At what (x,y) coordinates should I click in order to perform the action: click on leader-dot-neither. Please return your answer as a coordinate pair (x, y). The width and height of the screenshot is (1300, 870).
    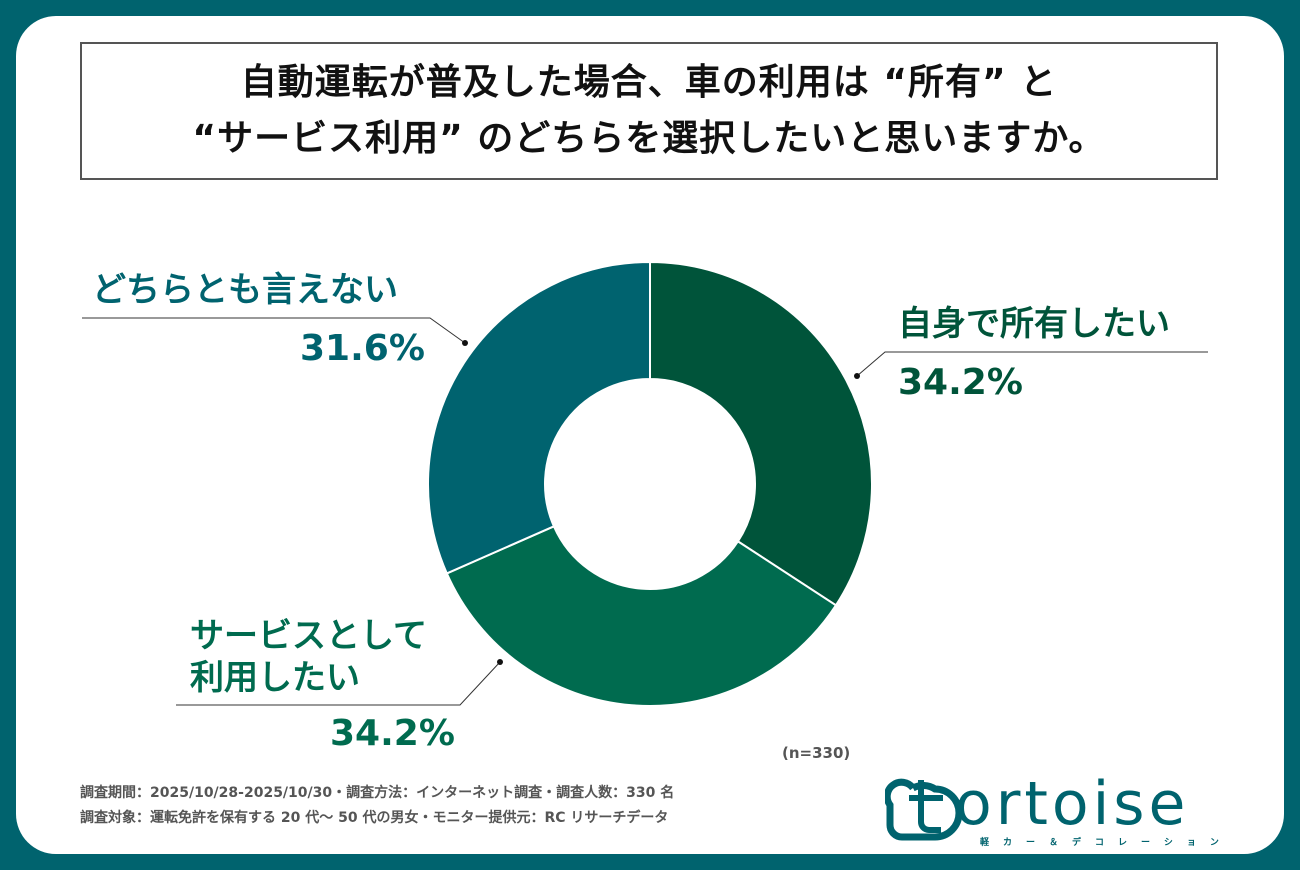
    Looking at the image, I should click on (465, 343).